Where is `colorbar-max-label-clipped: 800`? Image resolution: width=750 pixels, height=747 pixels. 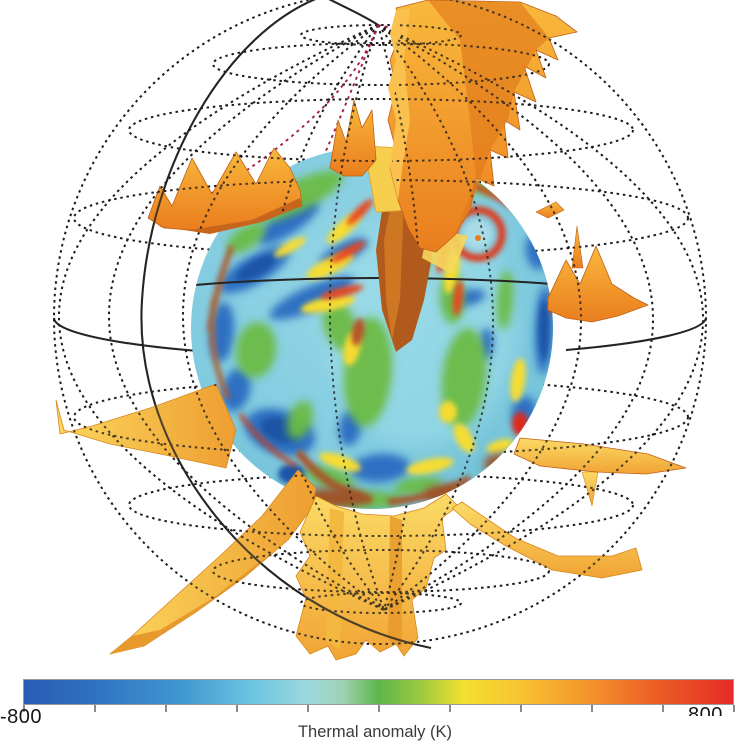 colorbar-max-label-clipped: 800 is located at coordinates (711, 711).